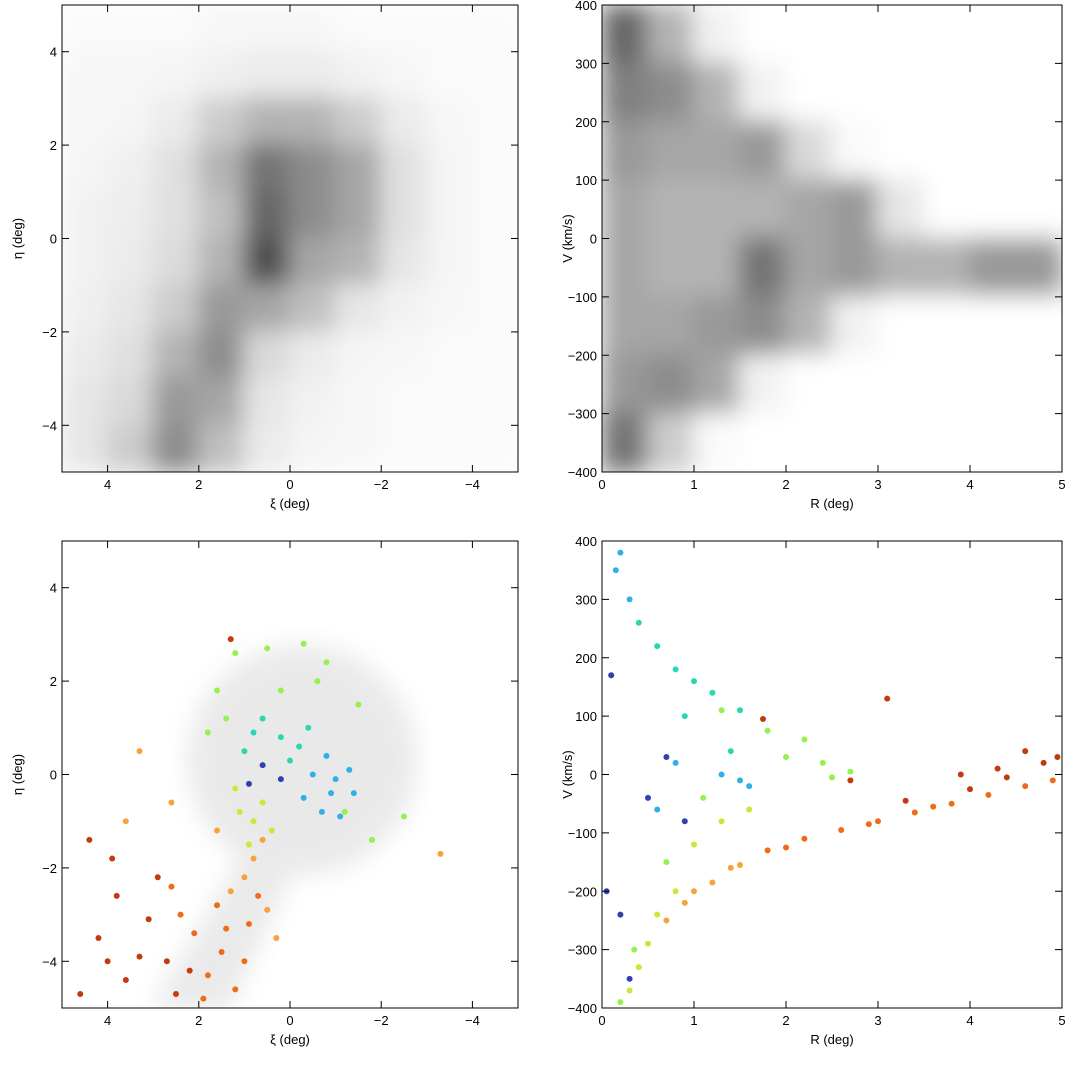  I want to click on y-tick-label: 4, so click(53, 588).